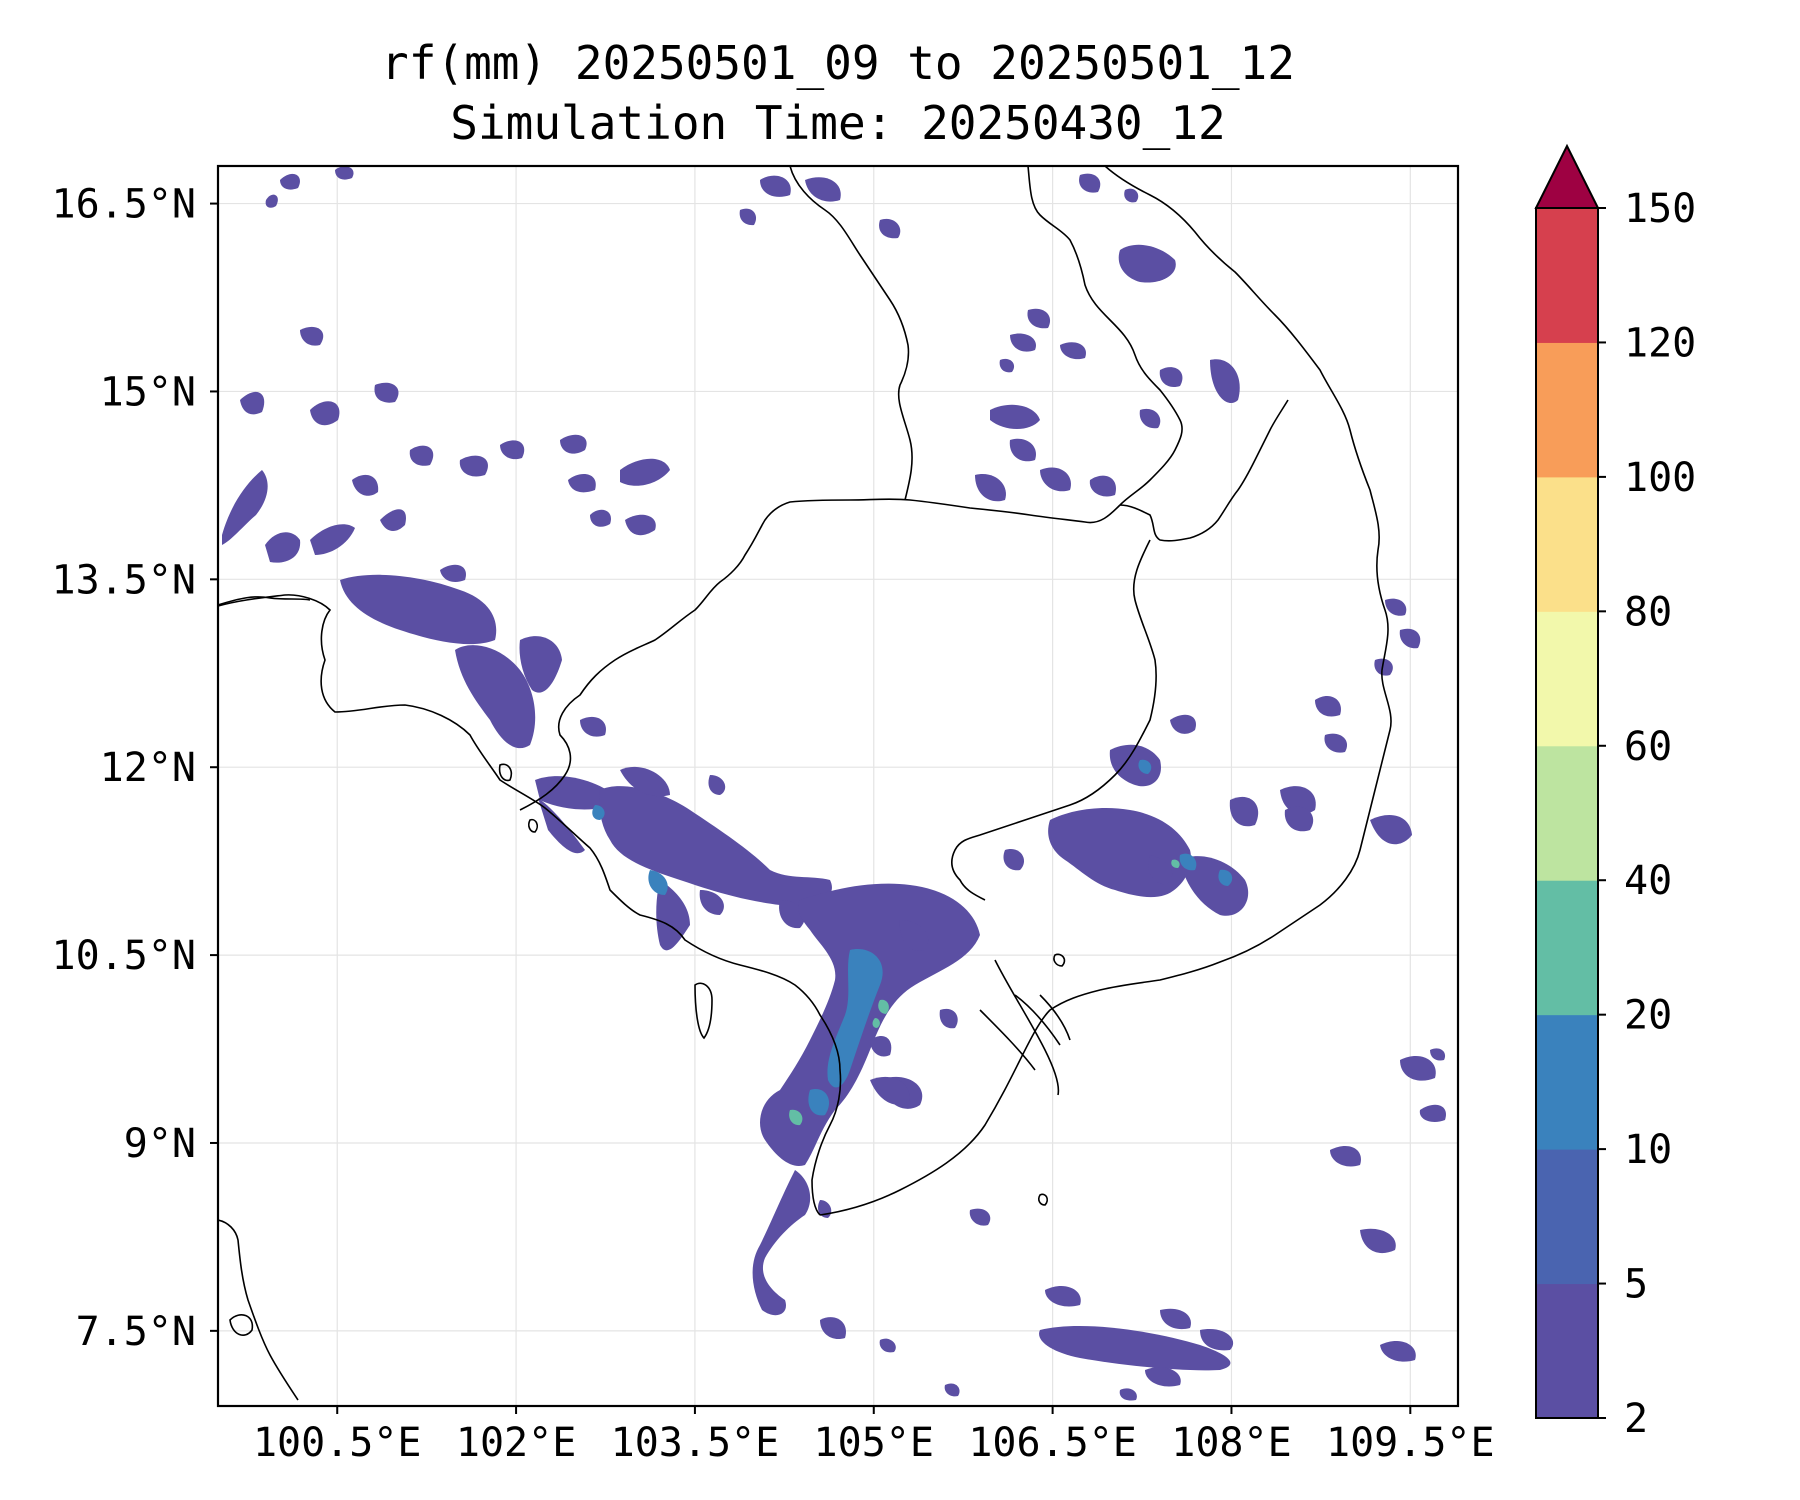 The image size is (1800, 1500). What do you see at coordinates (160, 1144) in the screenshot?
I see `lat-tick-label: 9°N` at bounding box center [160, 1144].